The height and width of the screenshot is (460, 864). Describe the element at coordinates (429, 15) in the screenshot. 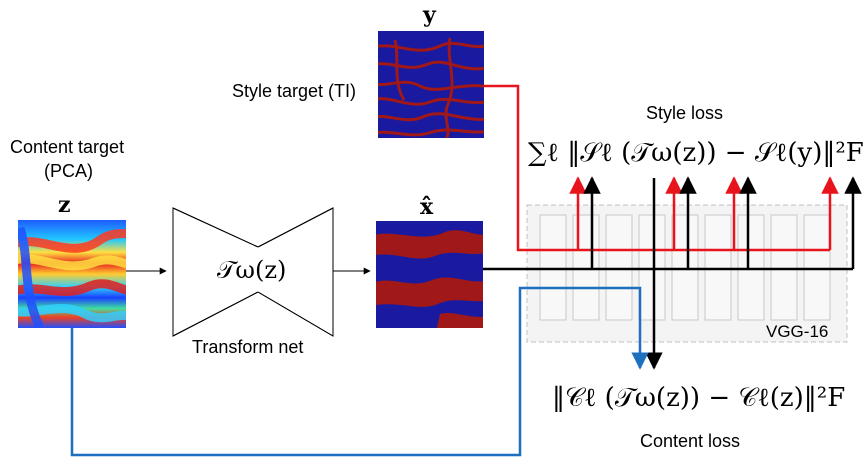

I see `y-symbol: y` at that location.